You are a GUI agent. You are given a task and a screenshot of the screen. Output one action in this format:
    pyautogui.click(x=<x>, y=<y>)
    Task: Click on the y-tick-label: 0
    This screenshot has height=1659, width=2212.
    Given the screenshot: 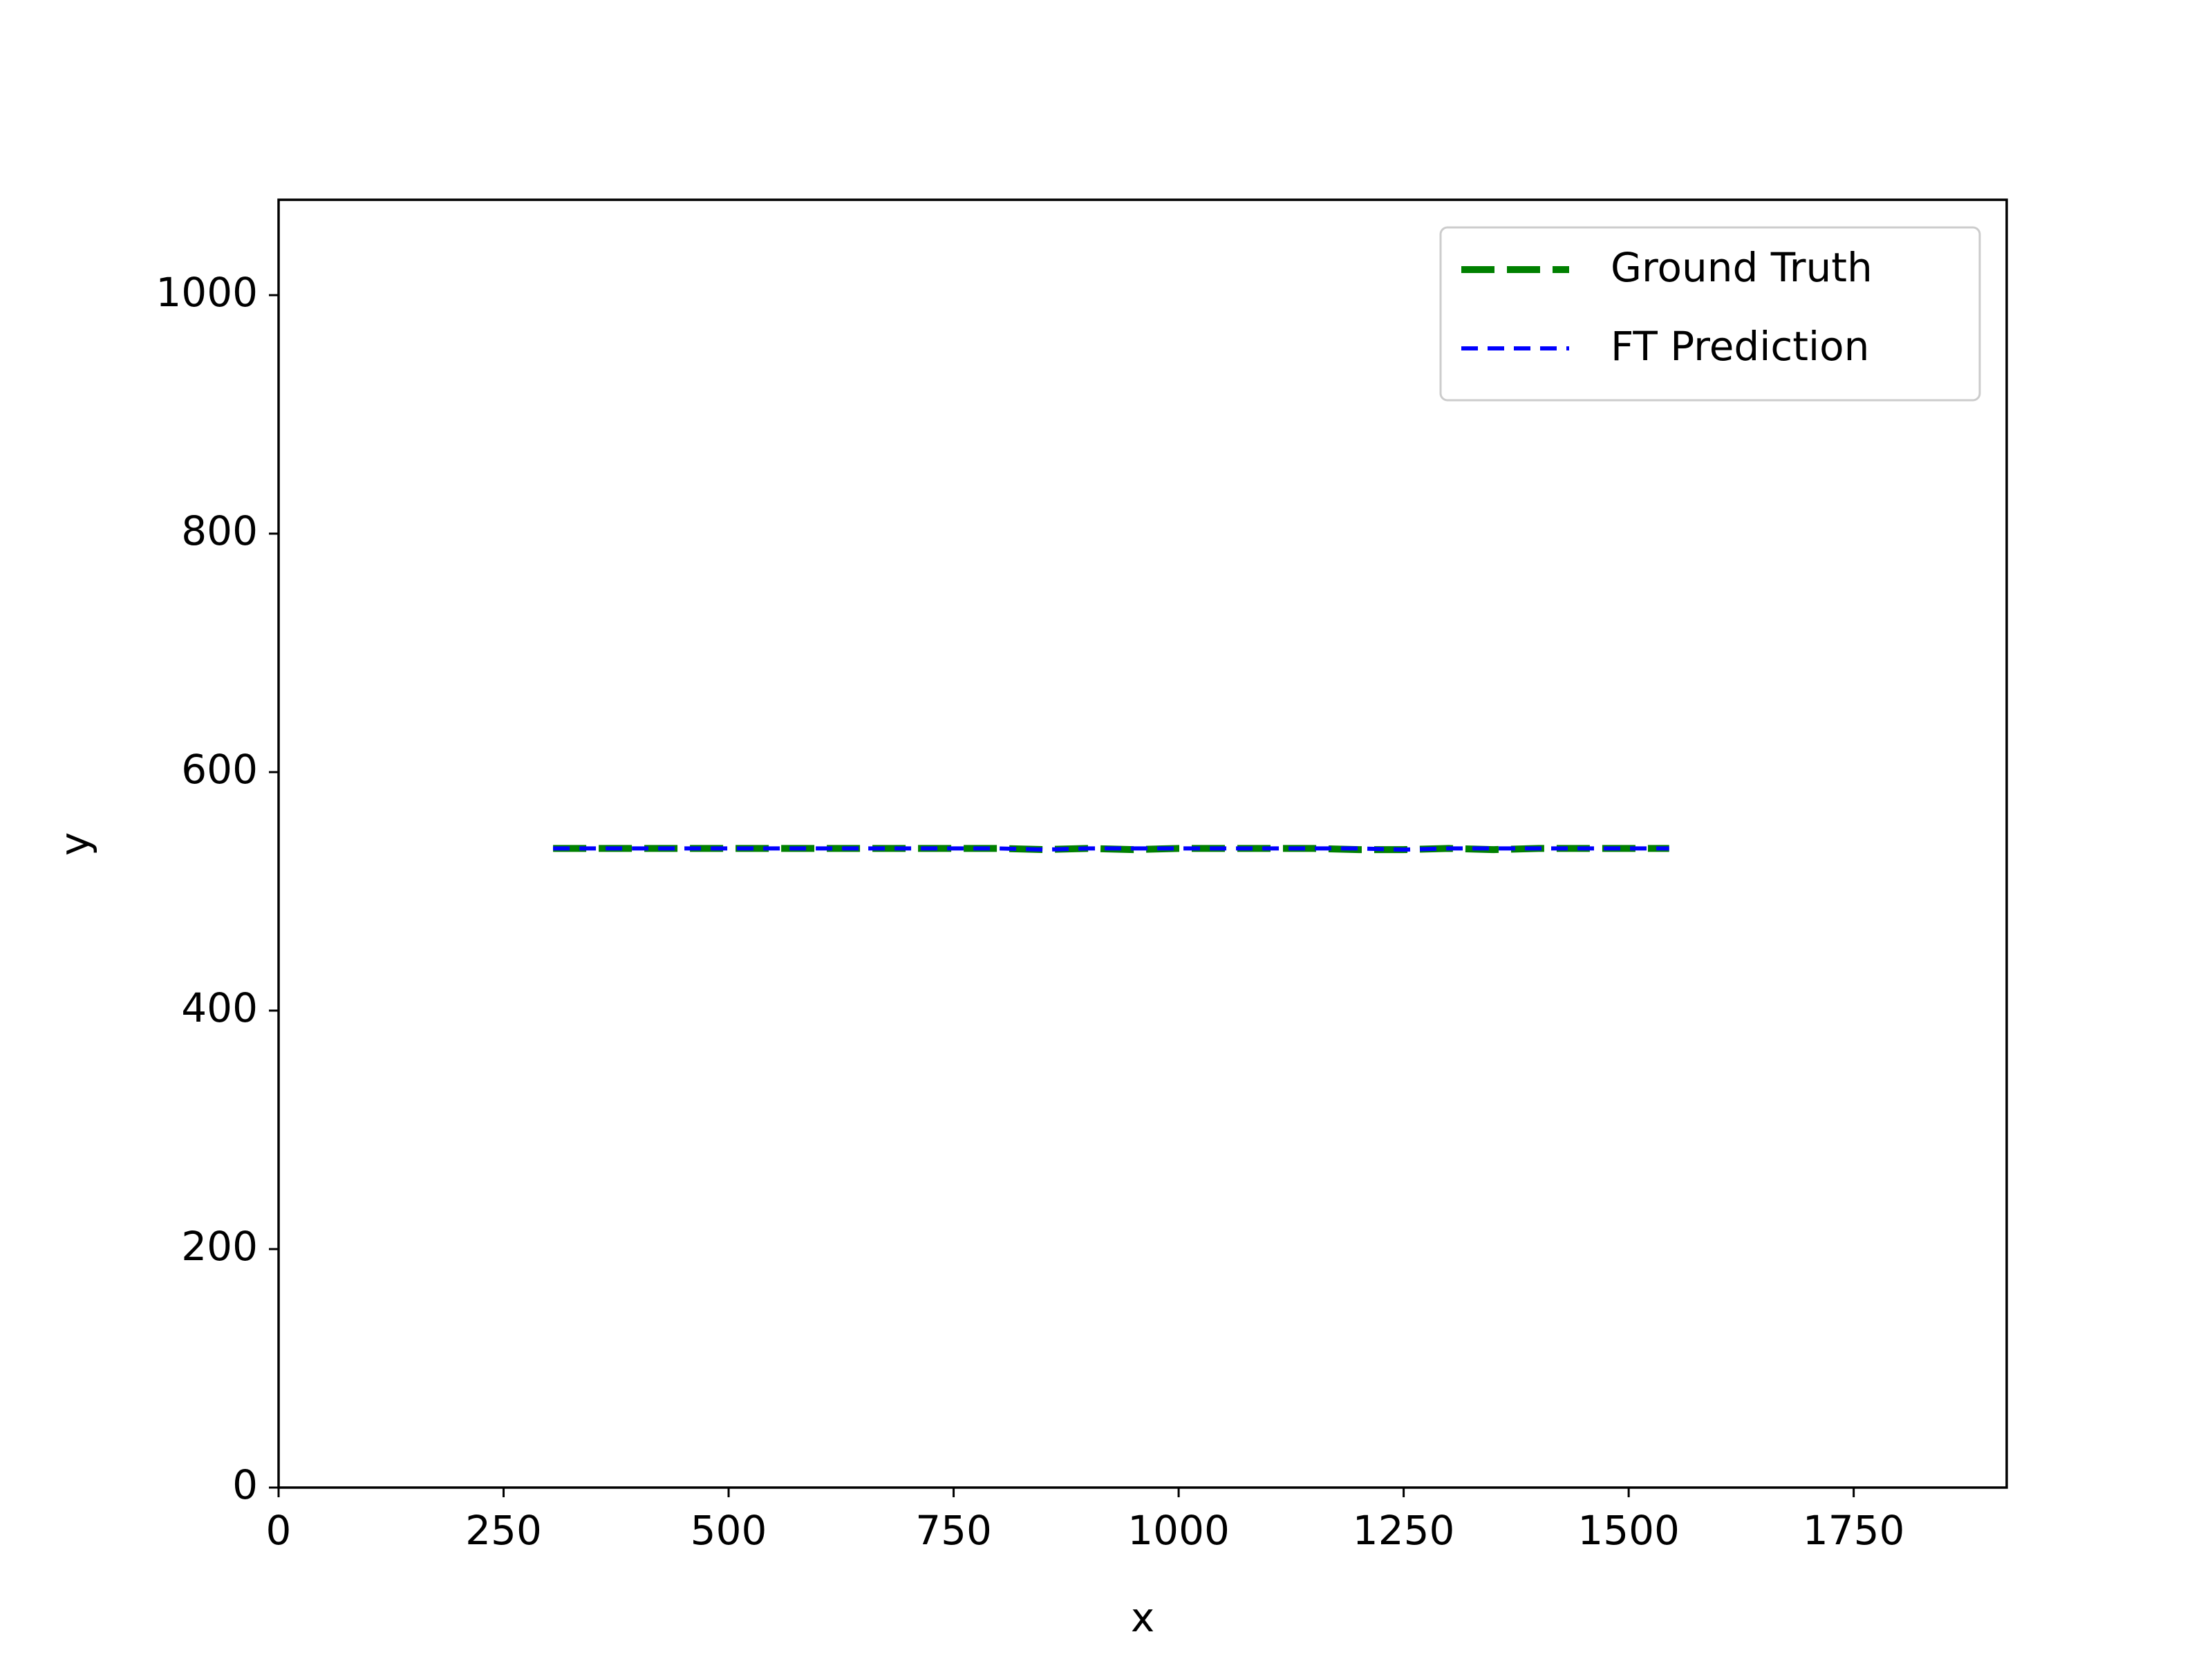 What is the action you would take?
    pyautogui.click(x=245, y=1484)
    